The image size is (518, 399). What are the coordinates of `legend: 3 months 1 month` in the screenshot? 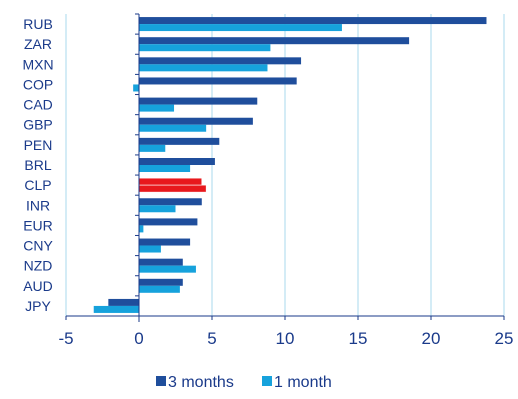 It's located at (244, 382).